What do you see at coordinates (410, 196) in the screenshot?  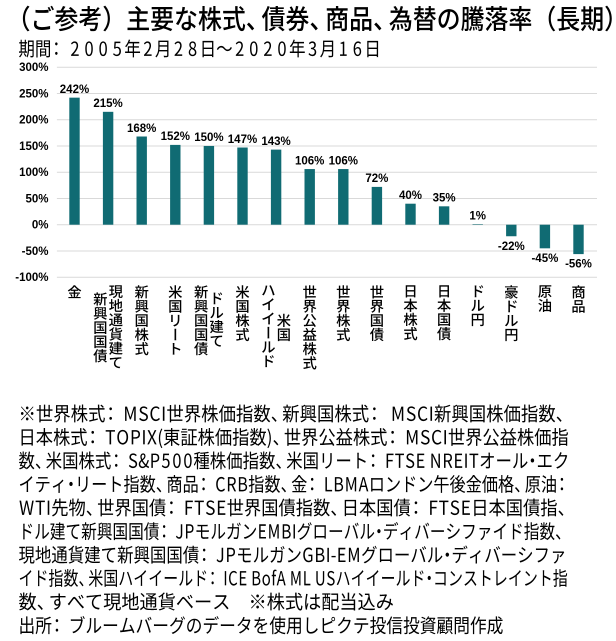 I see `svg-text: 40%` at bounding box center [410, 196].